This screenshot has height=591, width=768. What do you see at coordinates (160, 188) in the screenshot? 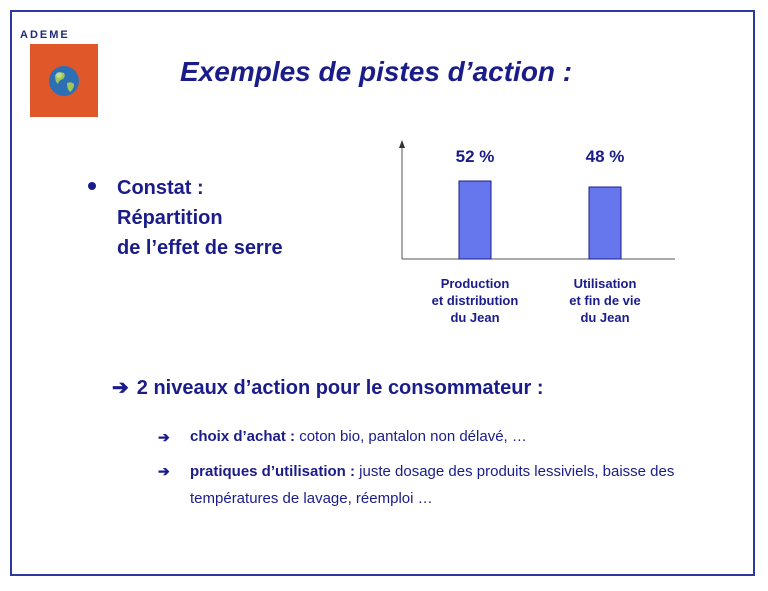
I see `constat-line: Constat :` at bounding box center [160, 188].